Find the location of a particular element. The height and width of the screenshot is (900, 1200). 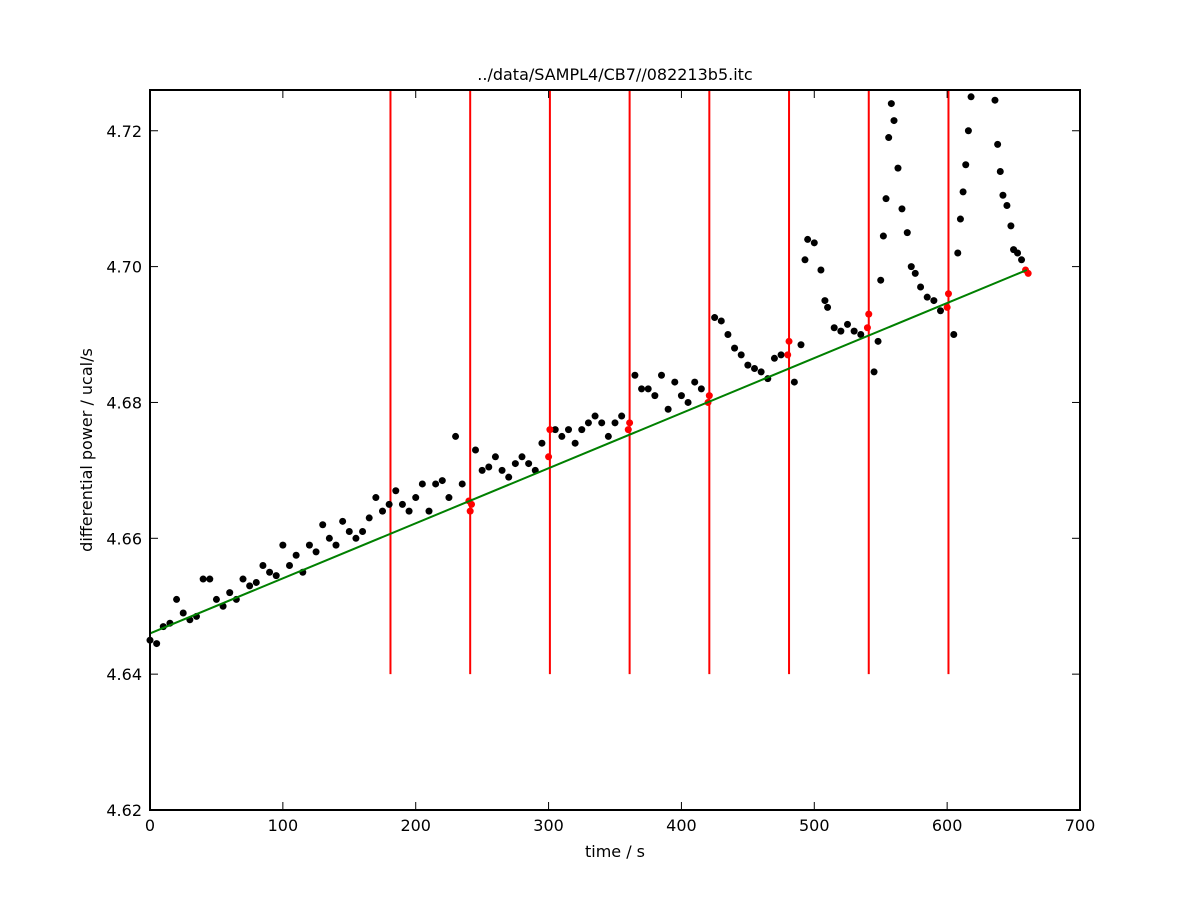

y-tick-label: 4.64 is located at coordinates (124, 674).